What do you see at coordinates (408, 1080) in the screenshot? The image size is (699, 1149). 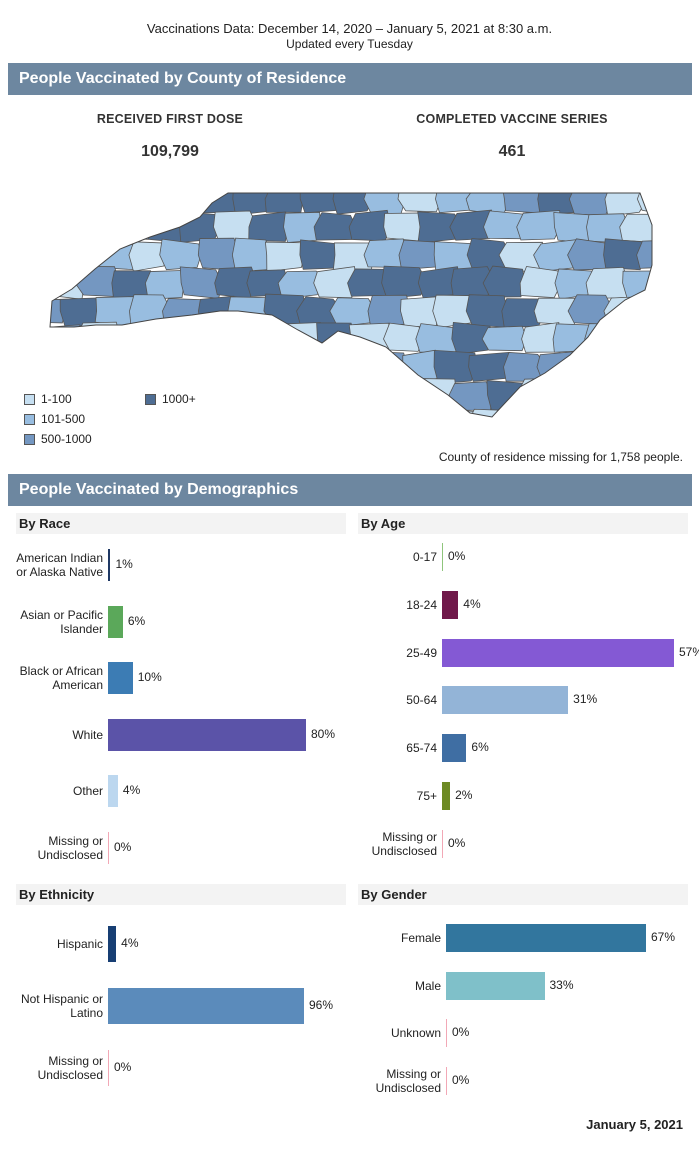 I see `category-label-missing-or-undisclosed: Missing or Undisclosed` at bounding box center [408, 1080].